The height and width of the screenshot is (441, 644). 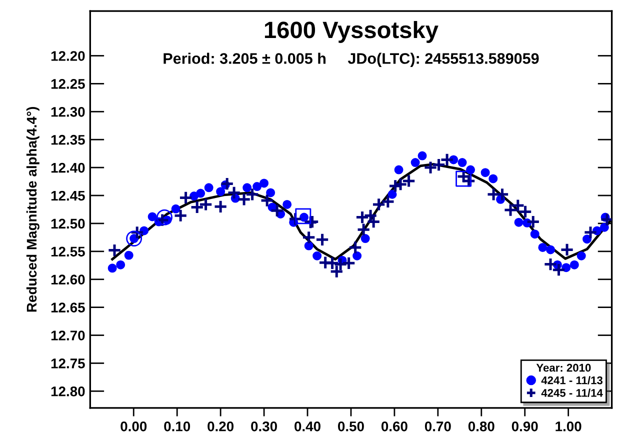 I want to click on x-tick-label: 0.70, so click(x=437, y=426).